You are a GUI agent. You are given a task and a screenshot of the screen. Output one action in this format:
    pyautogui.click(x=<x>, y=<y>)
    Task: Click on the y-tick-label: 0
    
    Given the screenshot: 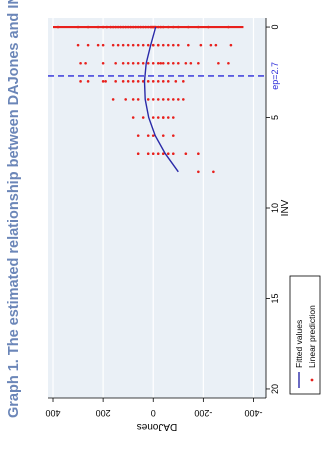 What is the action you would take?
    pyautogui.click(x=153, y=413)
    